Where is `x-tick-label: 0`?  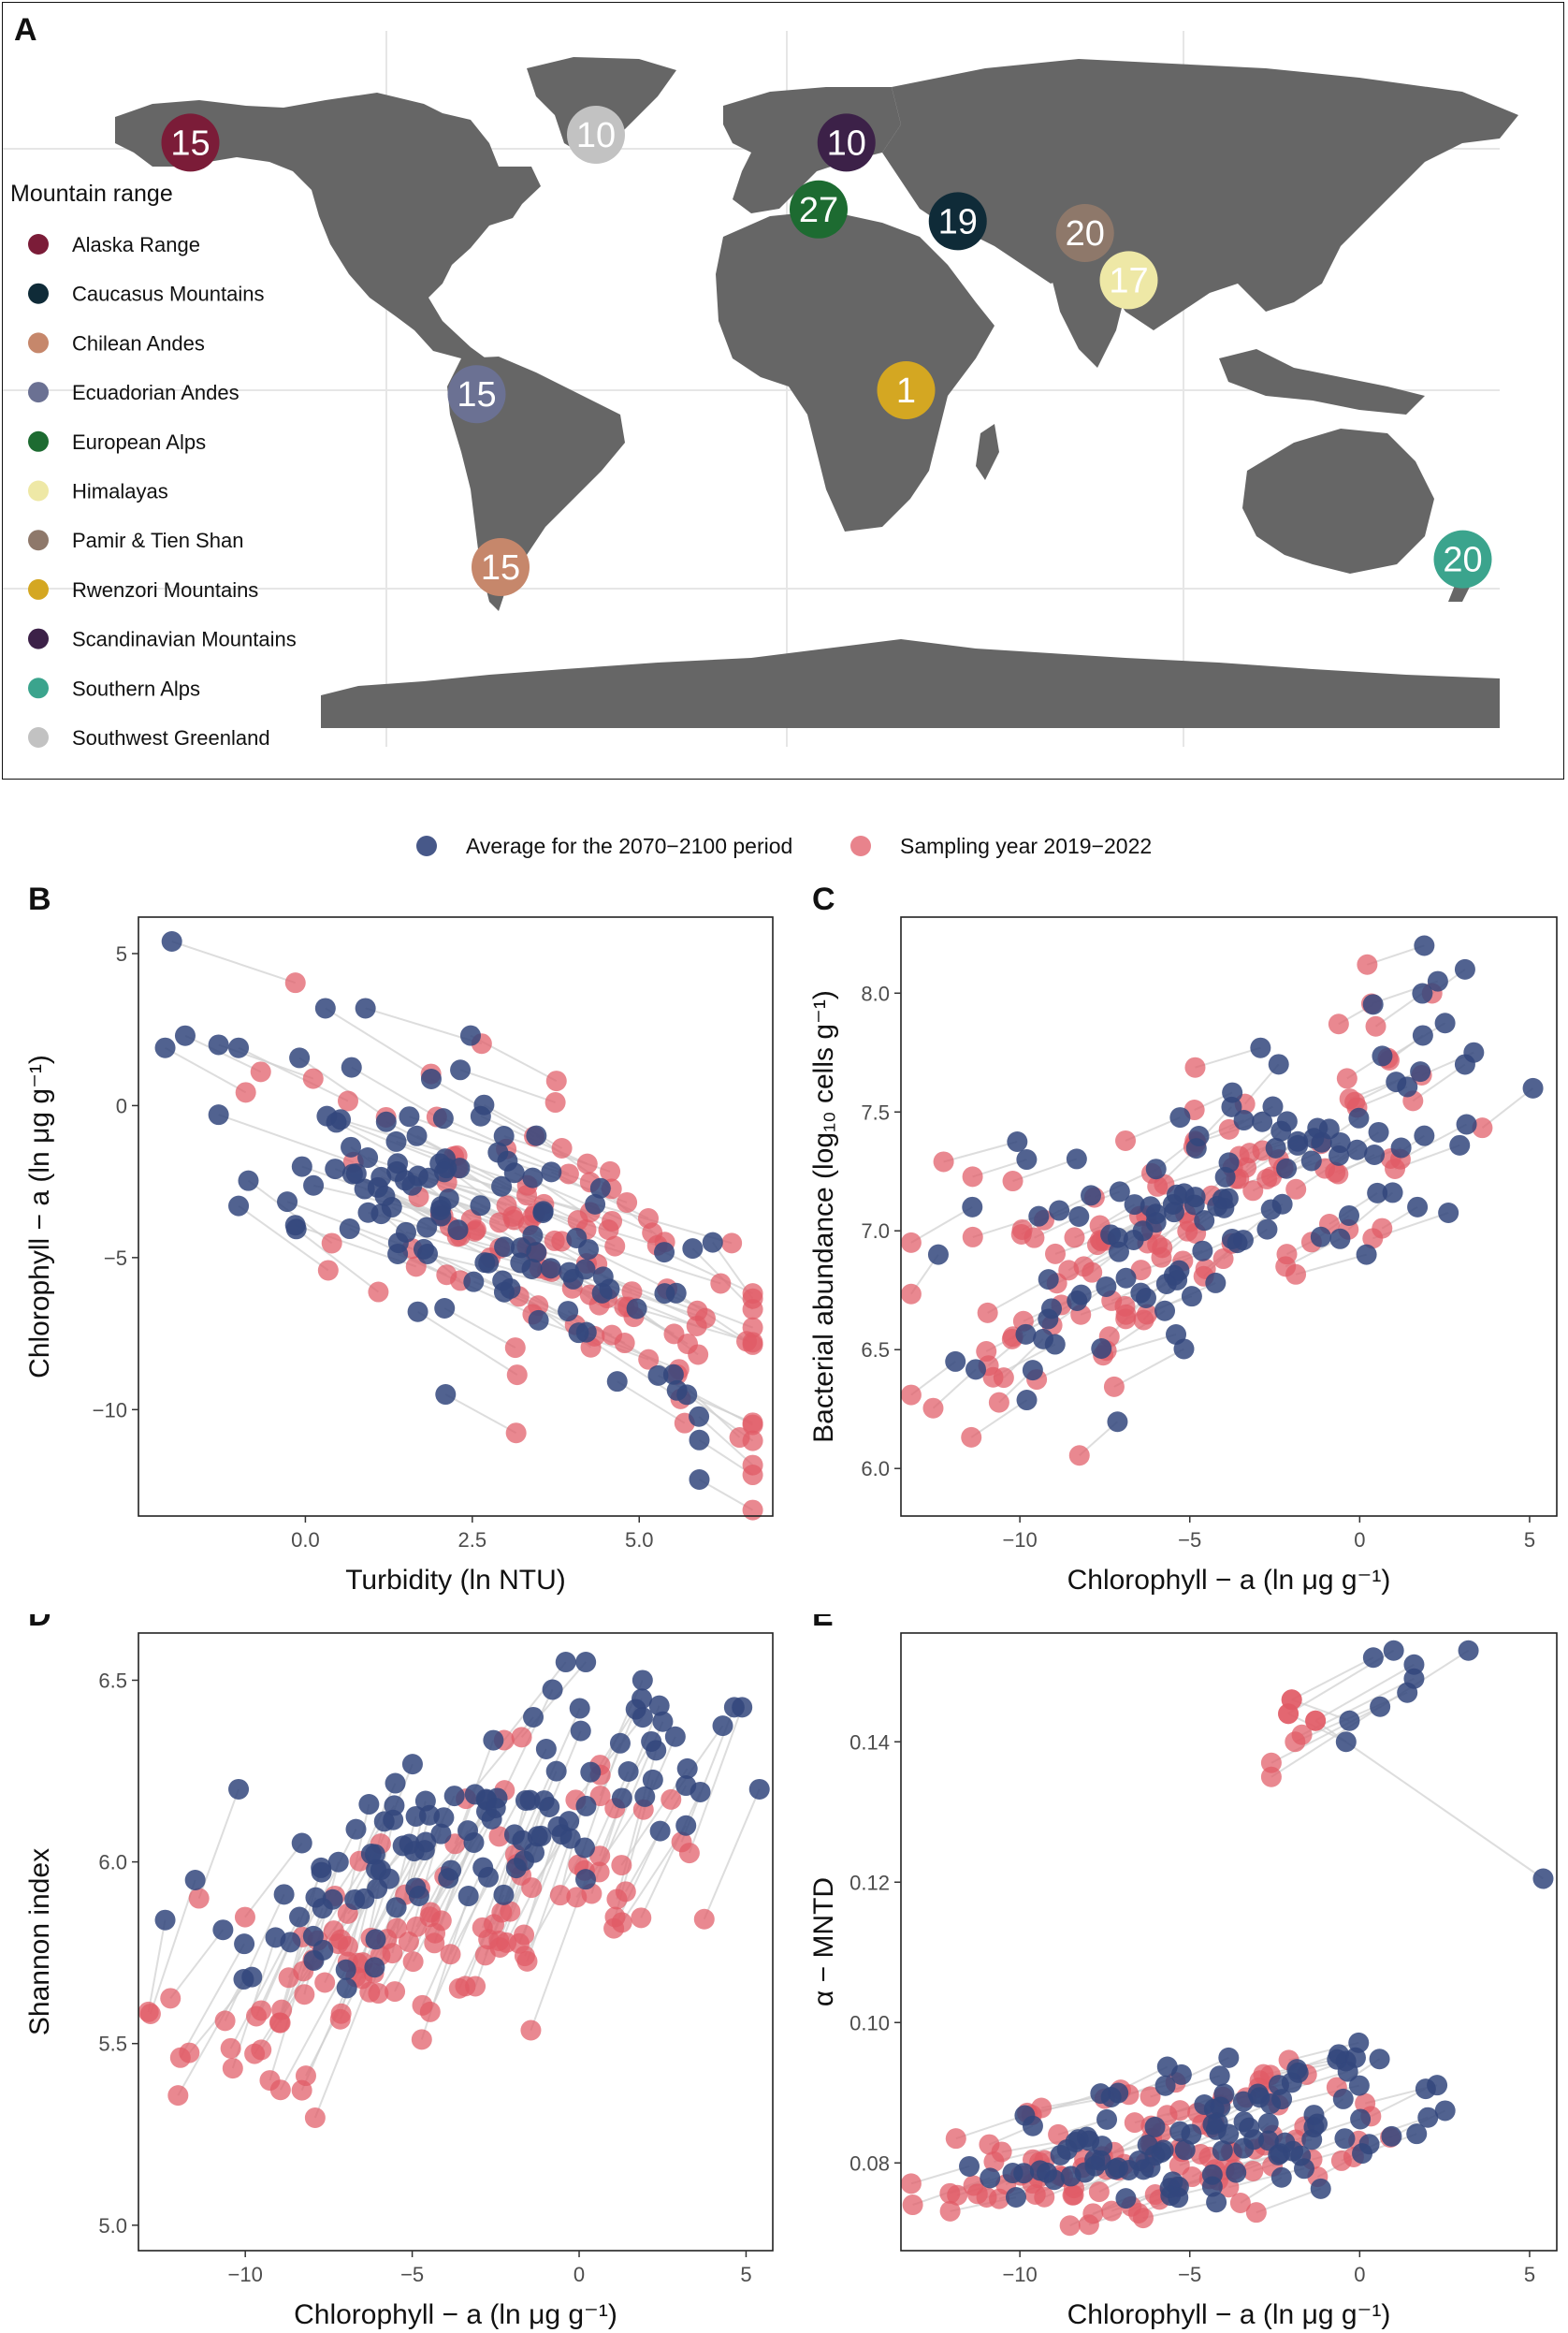
x-tick-label: 0 is located at coordinates (1360, 2274).